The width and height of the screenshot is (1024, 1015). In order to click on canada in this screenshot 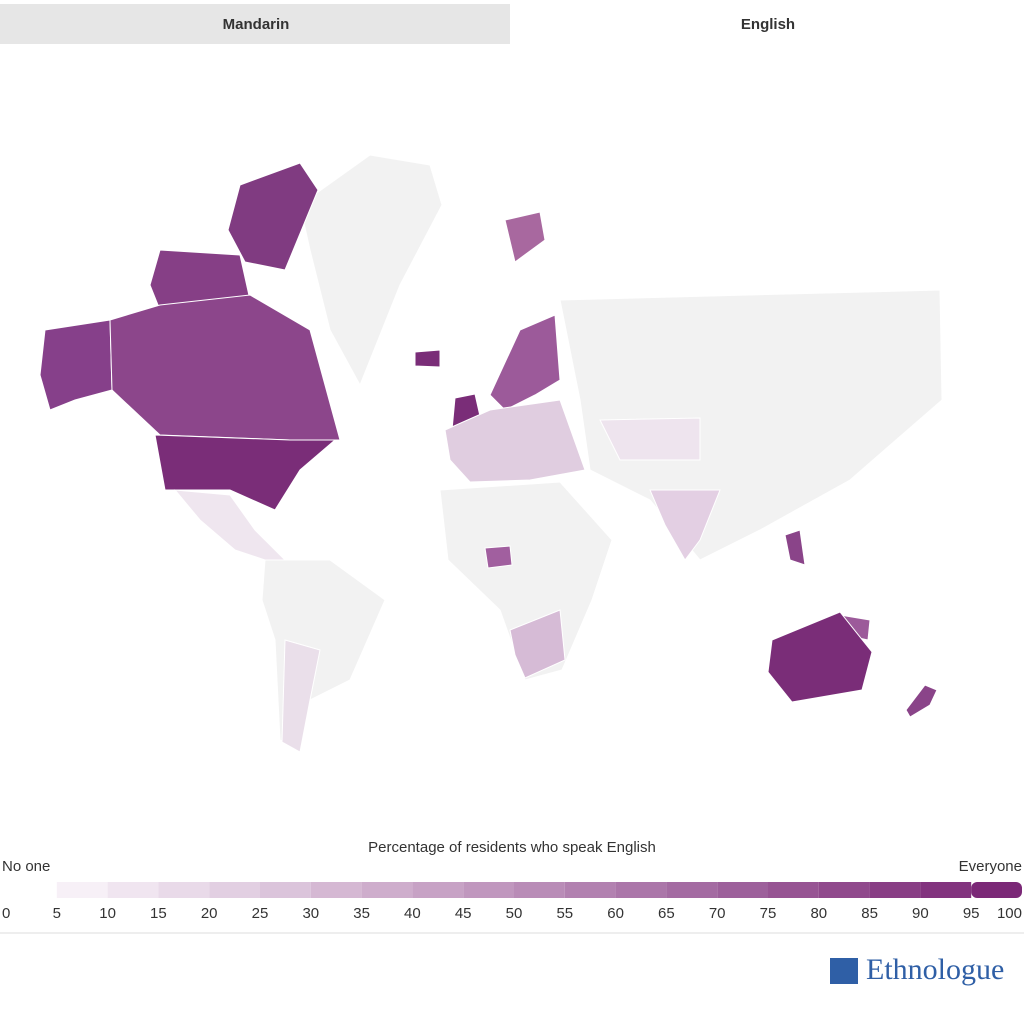, I will do `click(225, 367)`.